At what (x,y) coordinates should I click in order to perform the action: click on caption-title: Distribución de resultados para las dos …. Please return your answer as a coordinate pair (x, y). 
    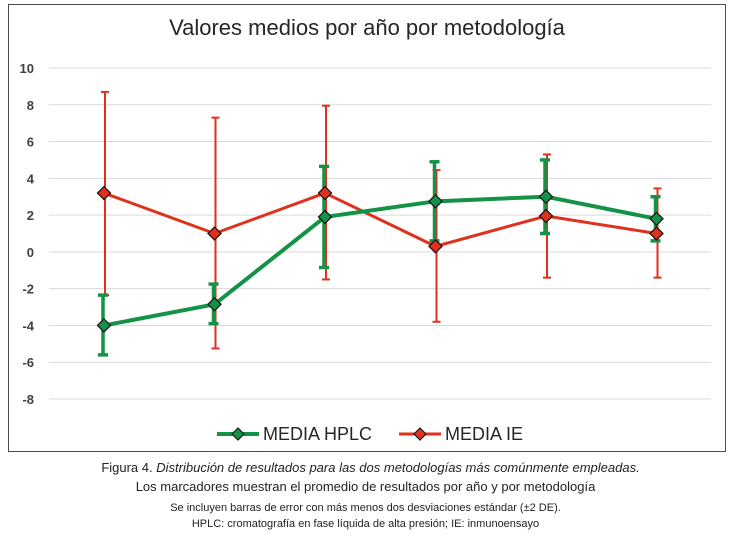
    Looking at the image, I should click on (398, 467).